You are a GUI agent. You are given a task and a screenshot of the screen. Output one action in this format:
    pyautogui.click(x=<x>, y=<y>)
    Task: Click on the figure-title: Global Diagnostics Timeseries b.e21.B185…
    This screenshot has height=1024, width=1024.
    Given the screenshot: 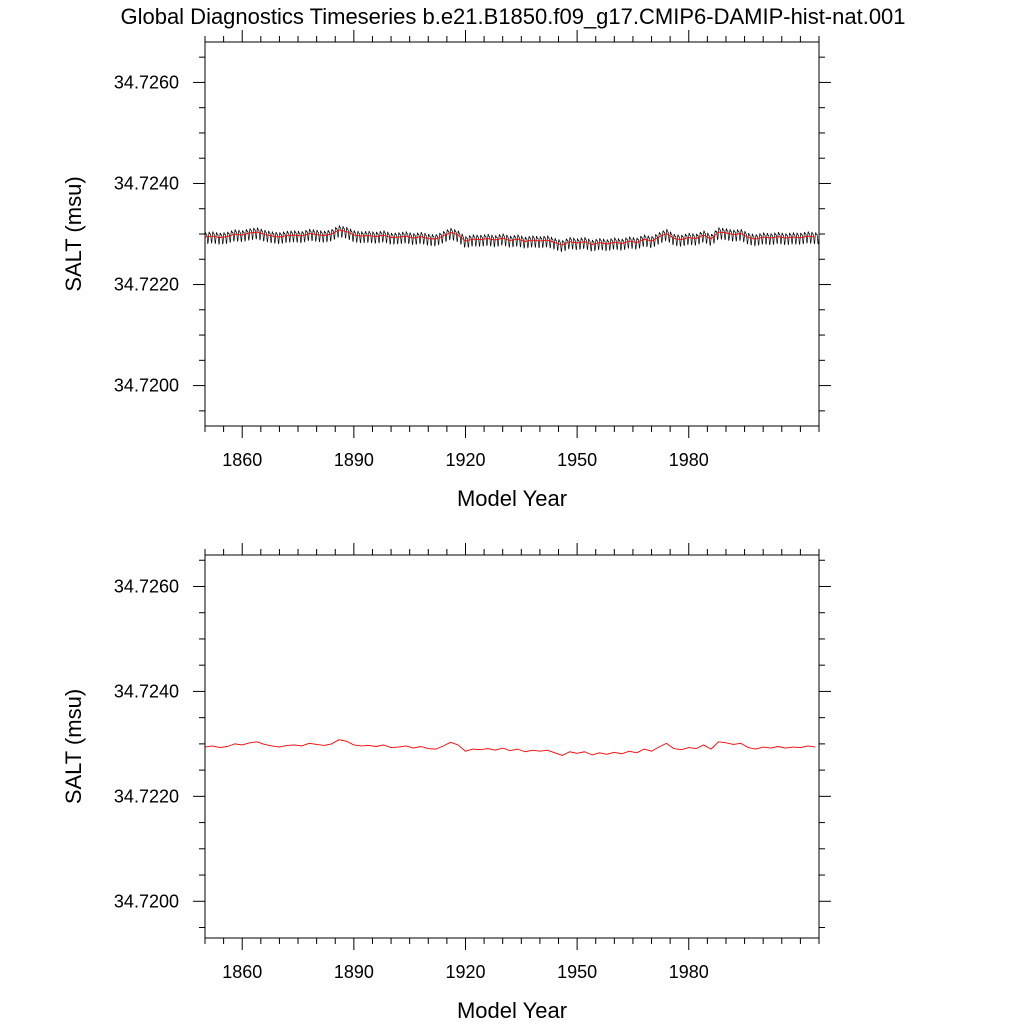 What is the action you would take?
    pyautogui.click(x=512, y=16)
    